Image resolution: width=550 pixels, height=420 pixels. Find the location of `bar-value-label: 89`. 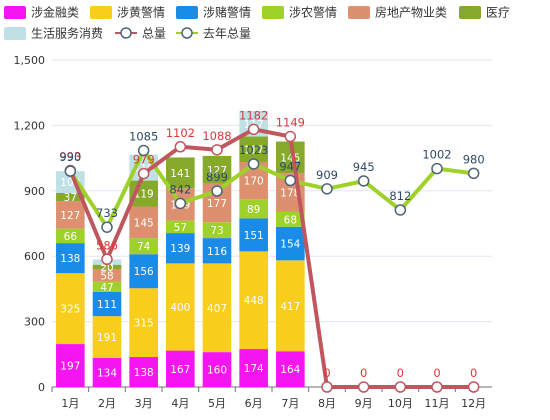

bar-value-label: 89 is located at coordinates (253, 210).